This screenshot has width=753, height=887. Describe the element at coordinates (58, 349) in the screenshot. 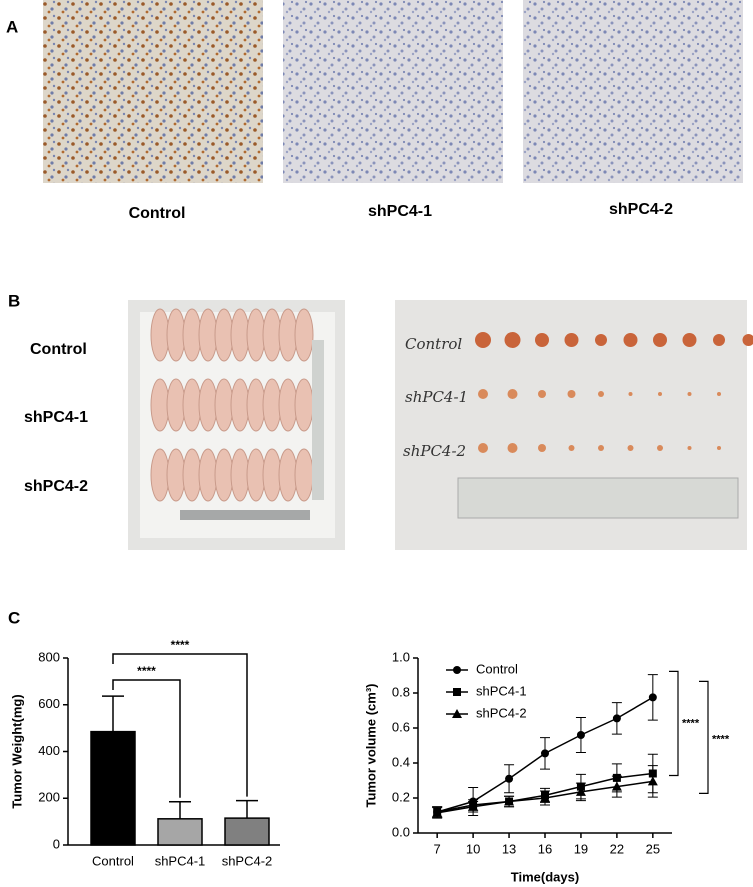

I see `row-label: Control` at that location.